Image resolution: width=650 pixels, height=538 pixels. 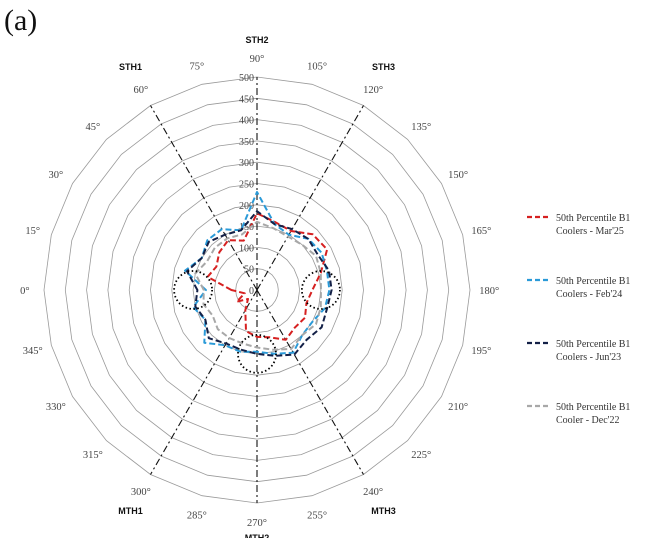 What do you see at coordinates (589, 294) in the screenshot?
I see `legend-label: Coolers - Feb'24` at bounding box center [589, 294].